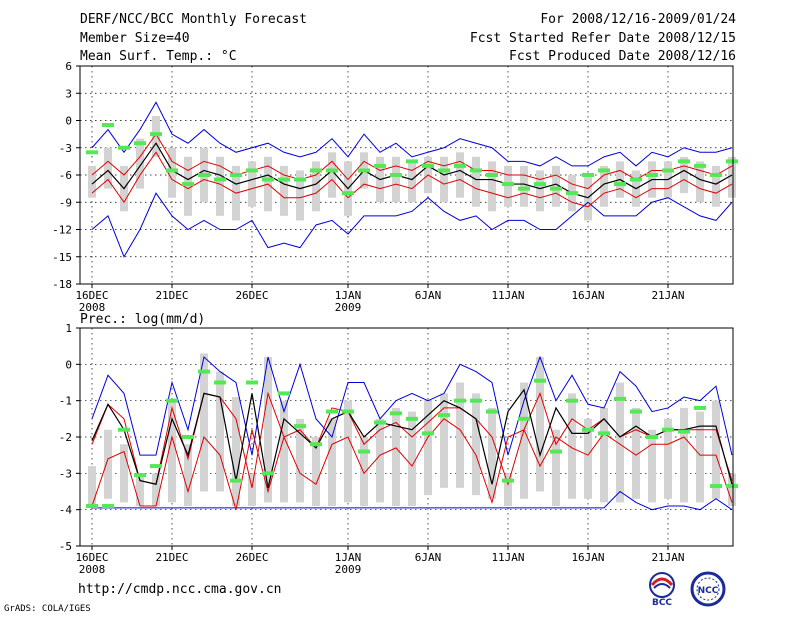 This screenshot has width=800, height=618. Describe the element at coordinates (428, 557) in the screenshot. I see `x-tick-label: 6JAN` at that location.